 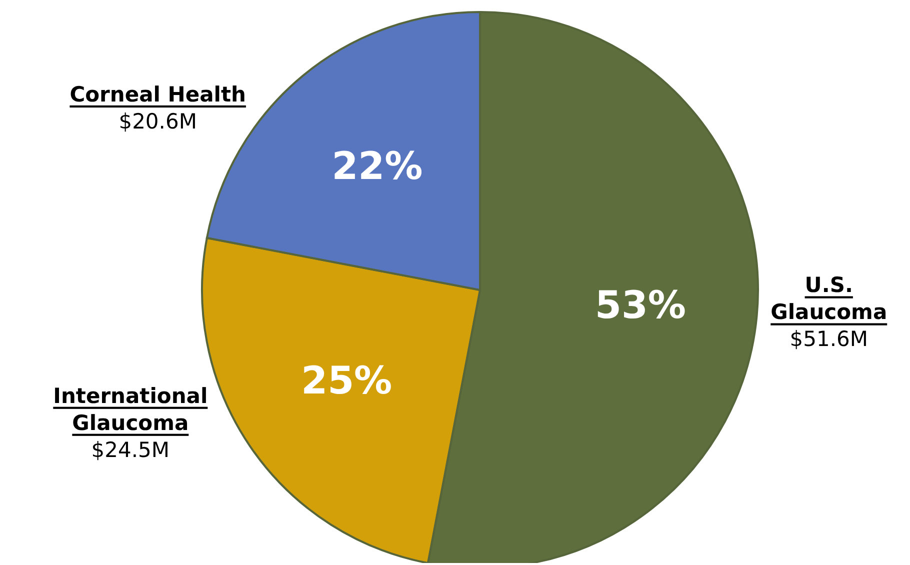 I want to click on data-label: 22%, so click(x=377, y=166).